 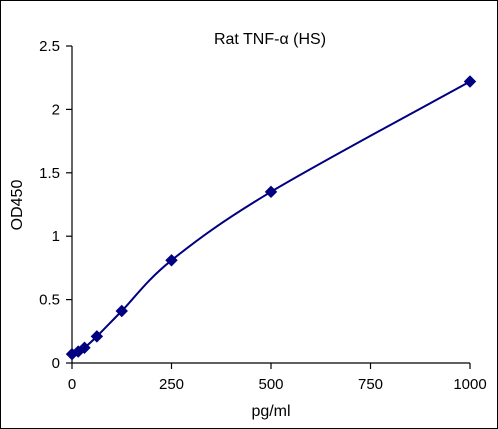 I want to click on y-tick-label: 0, so click(x=56, y=363).